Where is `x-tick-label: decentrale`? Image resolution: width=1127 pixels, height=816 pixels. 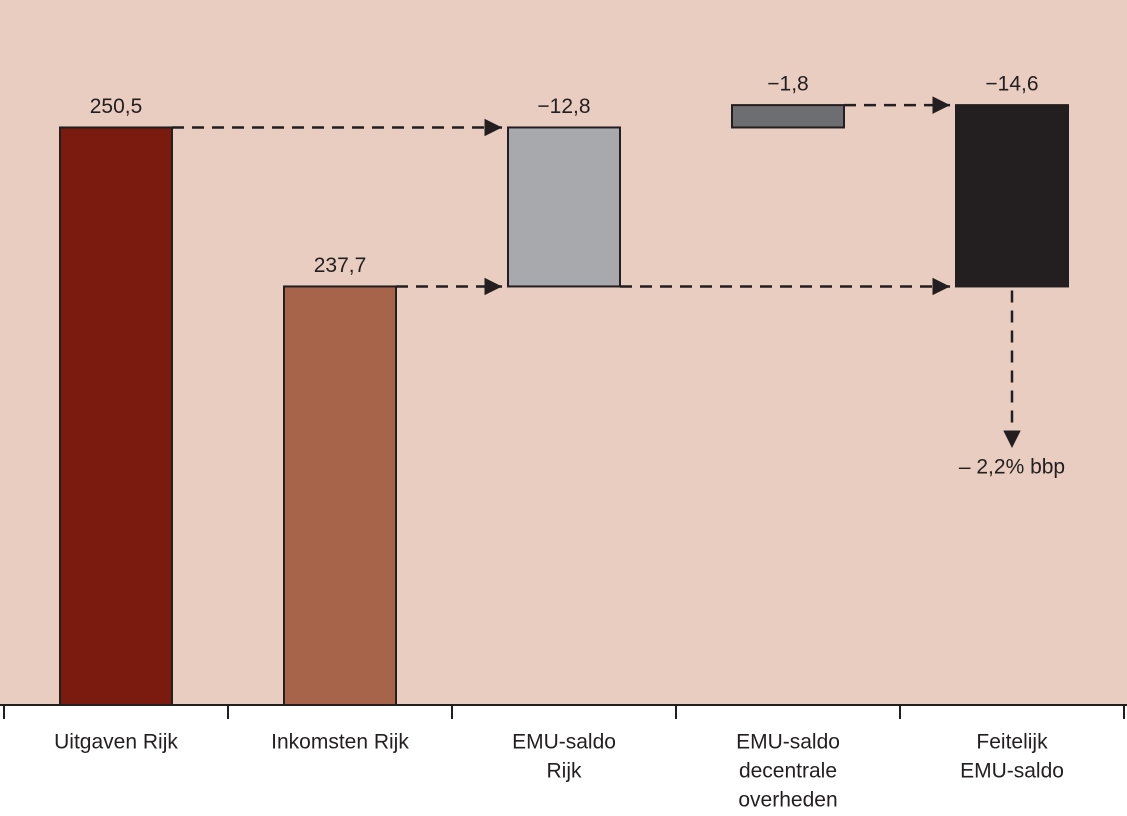 x-tick-label: decentrale is located at coordinates (788, 771).